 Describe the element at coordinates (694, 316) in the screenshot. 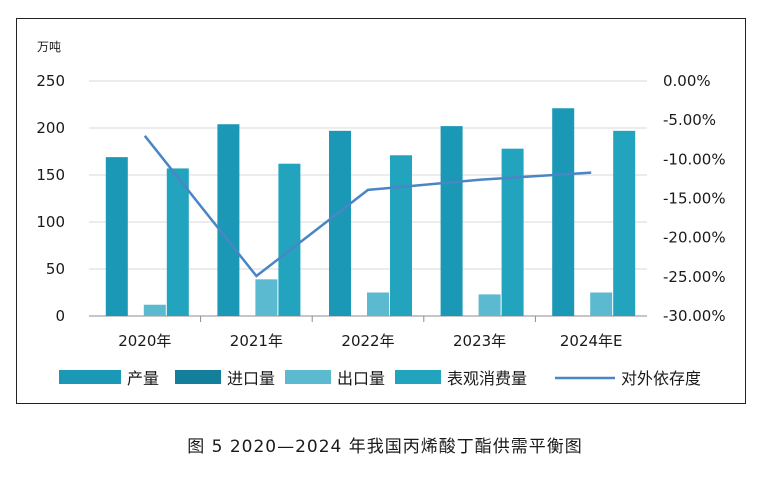

I see `y-right-tick-label: -30.00%` at that location.